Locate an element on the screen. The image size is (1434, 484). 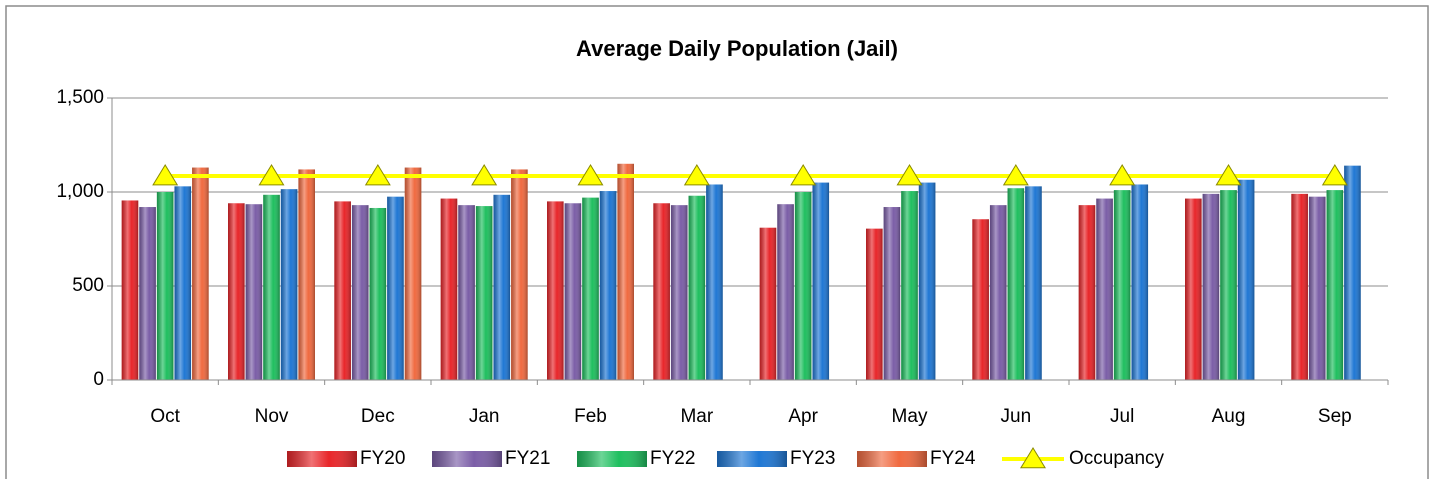
x-tick-label: Aug is located at coordinates (1229, 416).